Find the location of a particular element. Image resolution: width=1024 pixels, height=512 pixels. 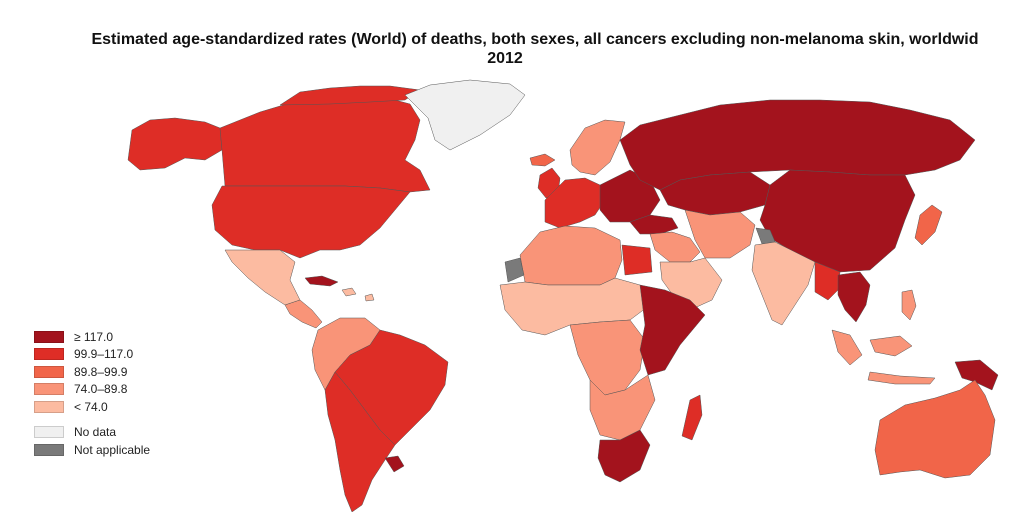

region-madagascar is located at coordinates (692, 417).